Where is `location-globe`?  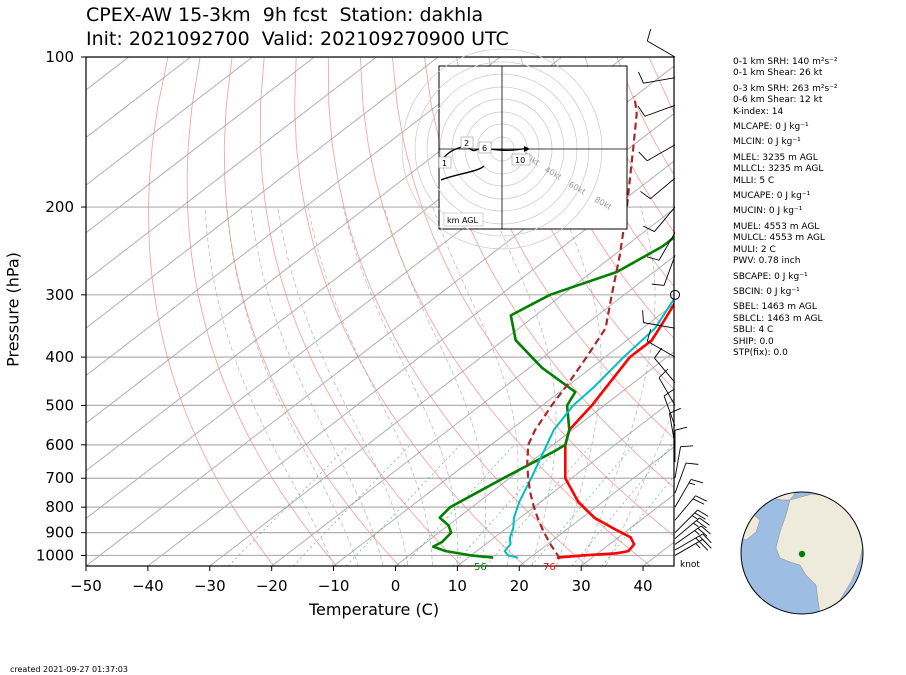
location-globe is located at coordinates (802, 553).